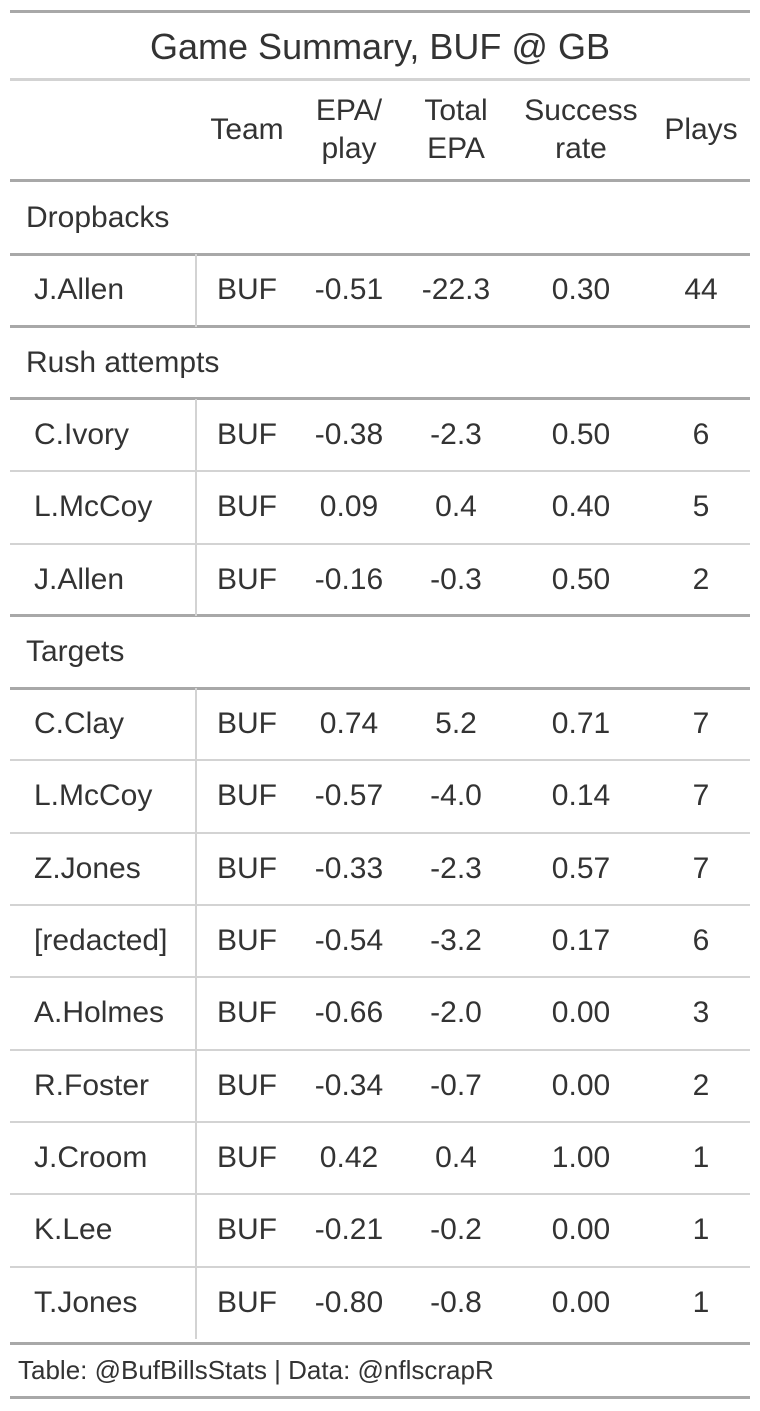 The width and height of the screenshot is (760, 1411). What do you see at coordinates (456, 1302) in the screenshot?
I see `total-epa-cell: -0.8` at bounding box center [456, 1302].